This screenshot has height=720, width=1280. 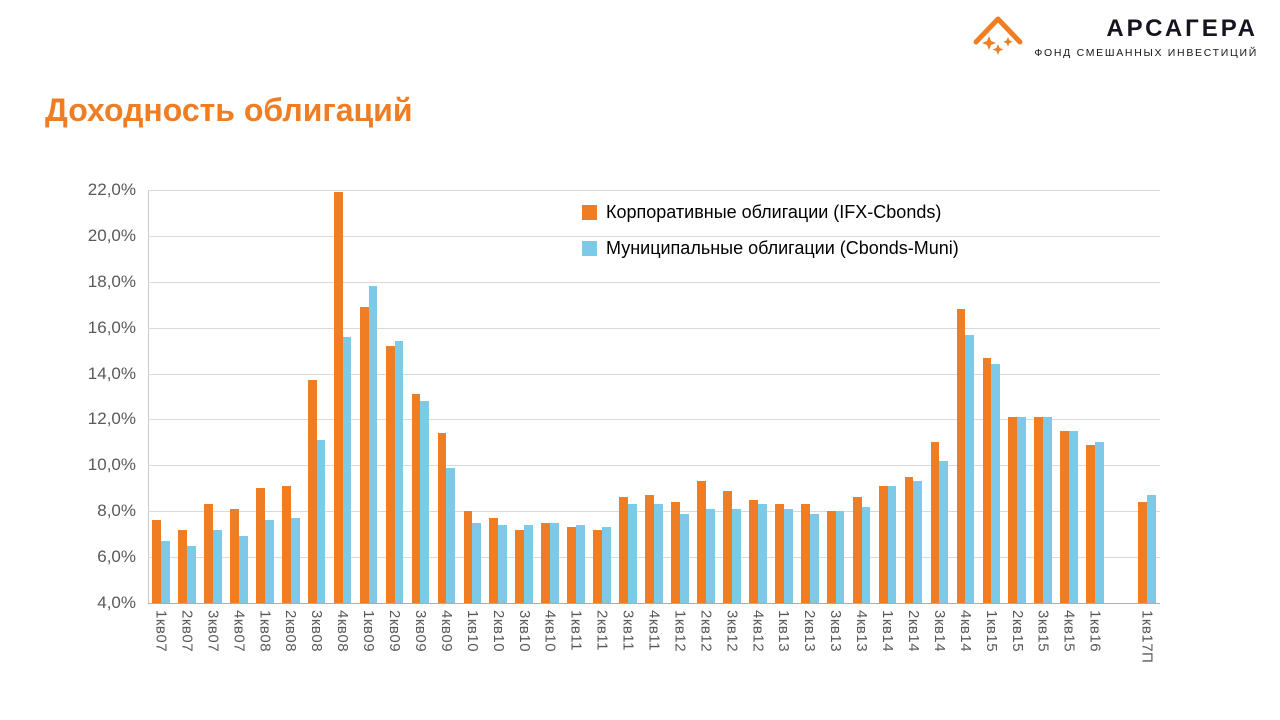 I want to click on x-axis-tick-label: 3кв14, so click(x=939, y=631).